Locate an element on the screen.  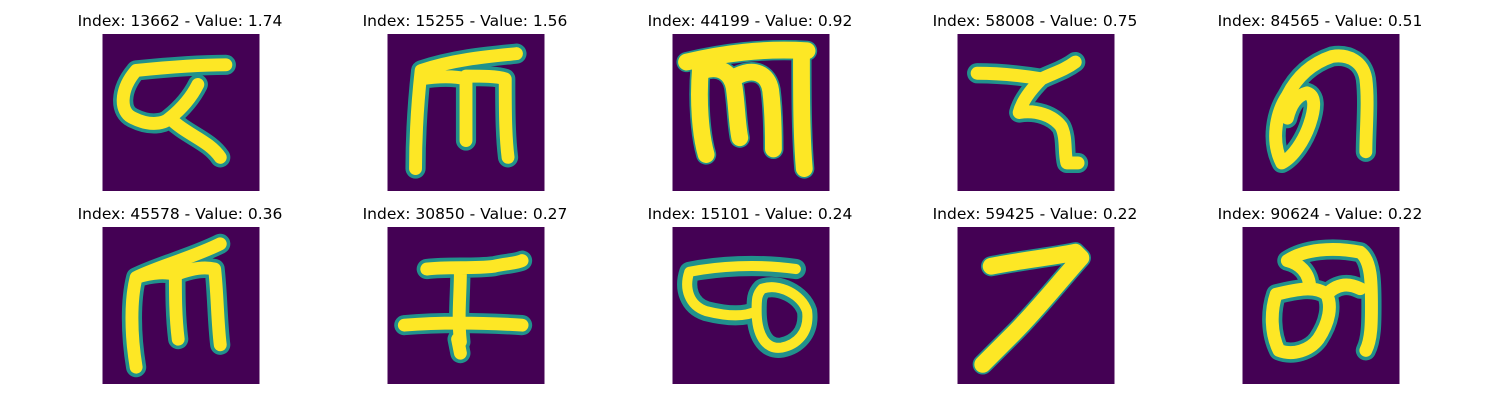
panel-title: Index: 59425 - Value: 0.22 is located at coordinates (1035, 214).